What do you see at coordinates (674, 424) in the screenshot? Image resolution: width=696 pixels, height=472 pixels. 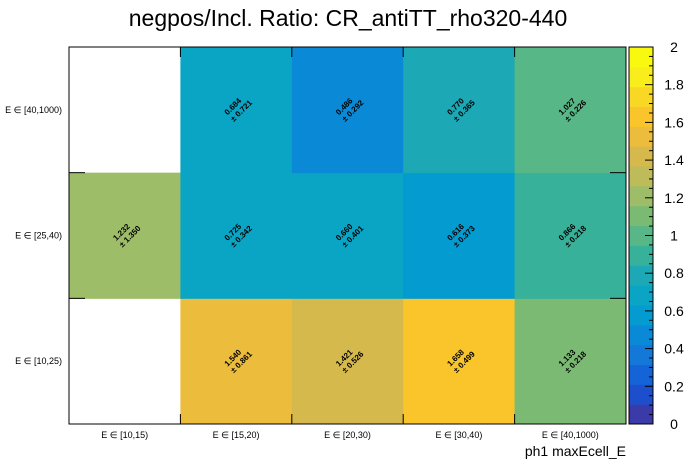 I see `colorbar-tick-label: 0` at bounding box center [674, 424].